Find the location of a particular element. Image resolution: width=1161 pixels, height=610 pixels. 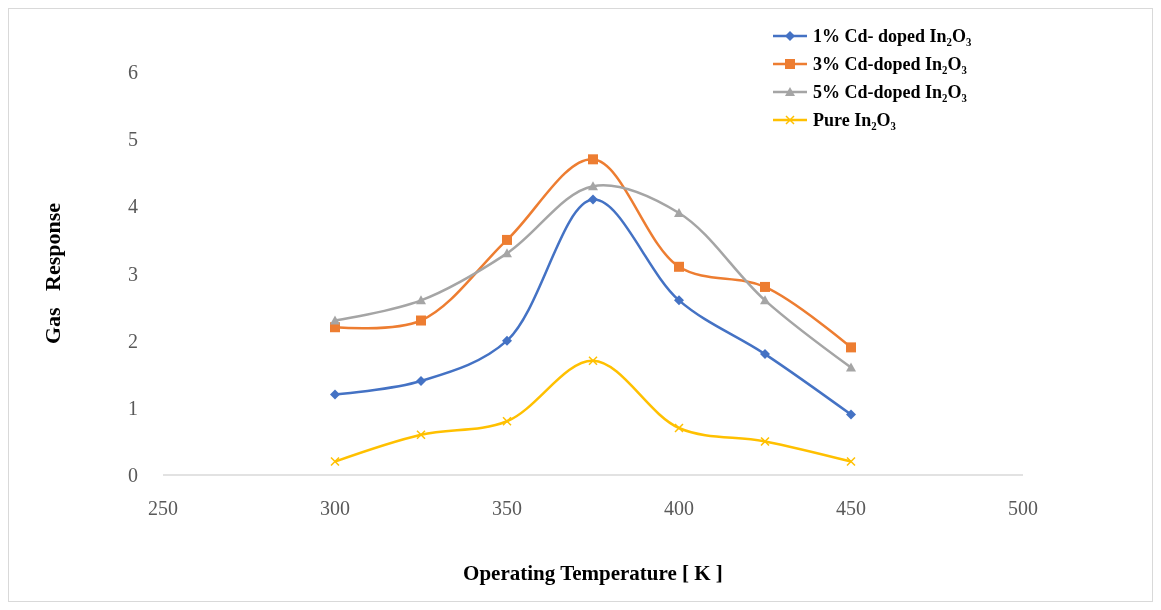

x-axis-title: Operating Temperature [ K ] is located at coordinates (593, 573).